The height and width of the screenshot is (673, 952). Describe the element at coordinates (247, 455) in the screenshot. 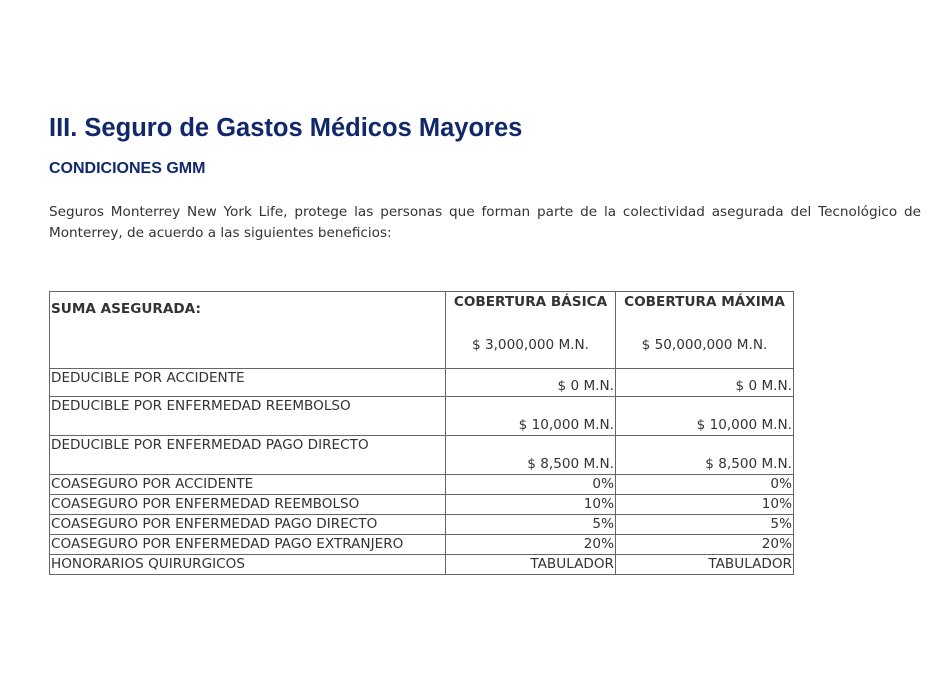

I see `row-label: DEDUCIBLE POR ENFERMEDAD PAGO DIRECTO` at that location.